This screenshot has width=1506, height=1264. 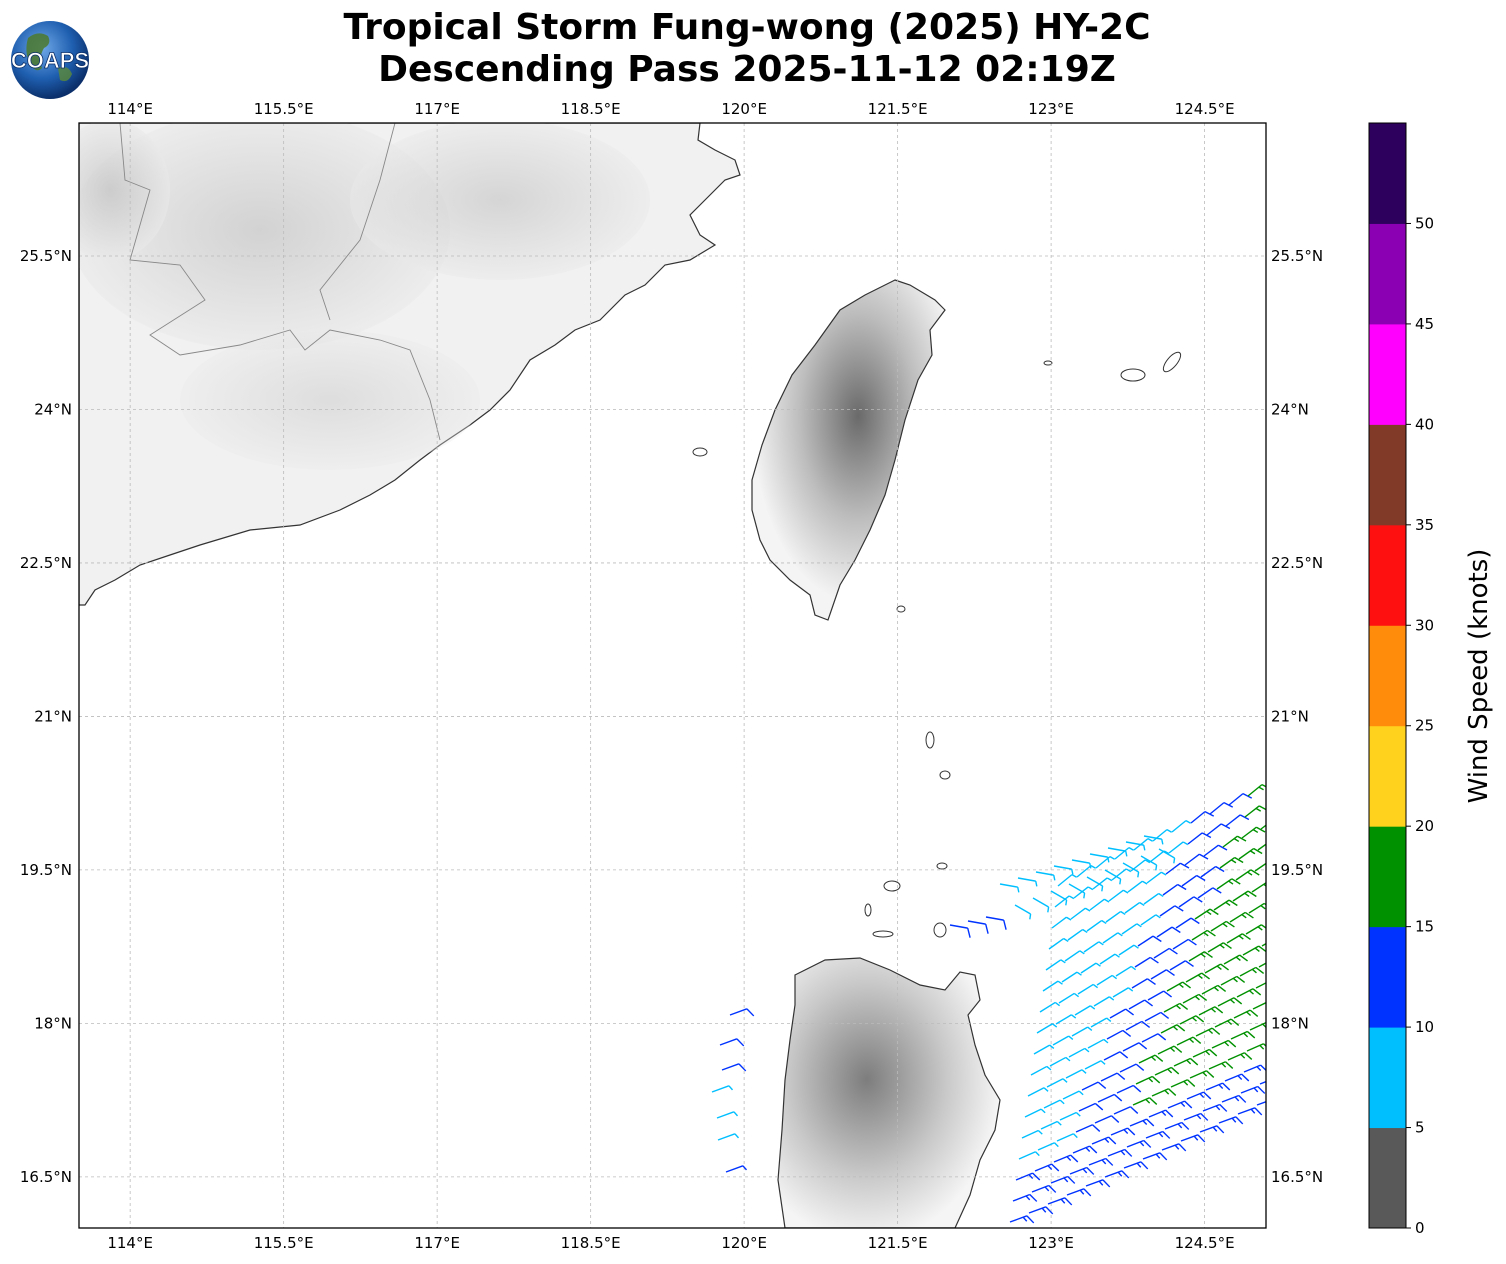 I want to click on lat-tick-label: 25.5°N, so click(x=1297, y=256).